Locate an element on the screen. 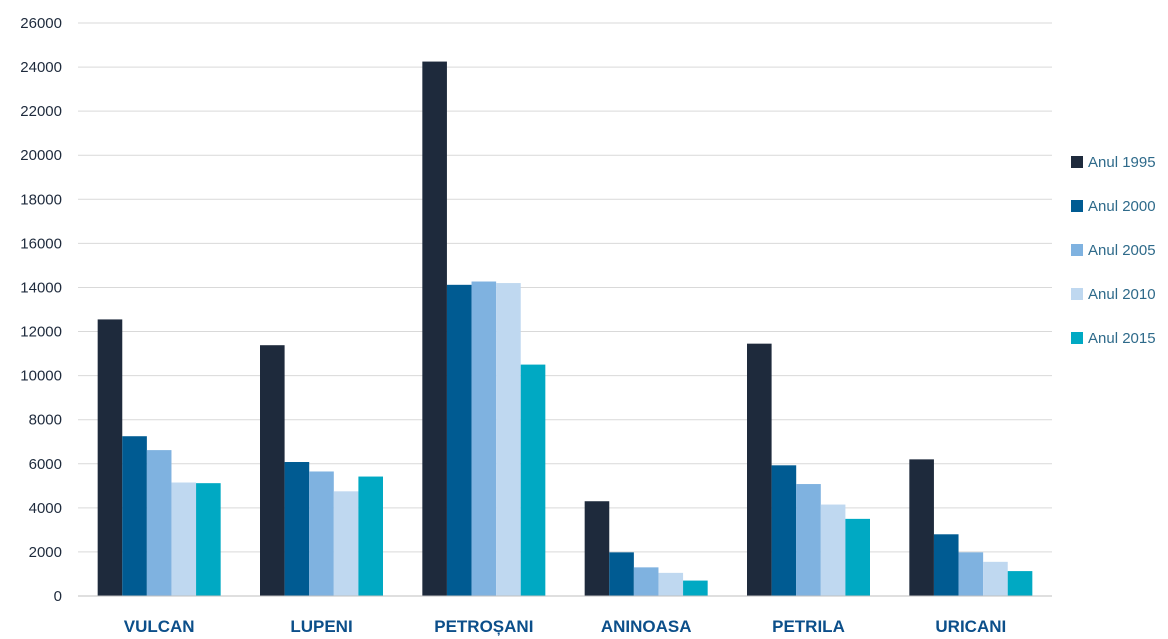 The width and height of the screenshot is (1168, 639). bar-aninoasa-anul-2015 is located at coordinates (695, 588).